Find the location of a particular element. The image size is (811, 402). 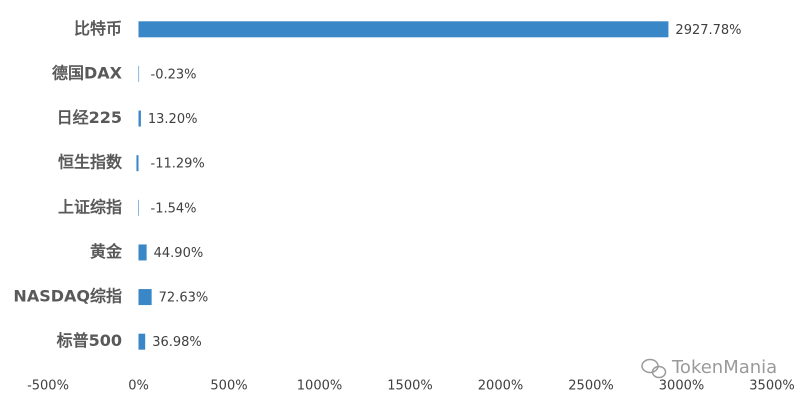

y-tick-label: 日经225 is located at coordinates (89, 117).